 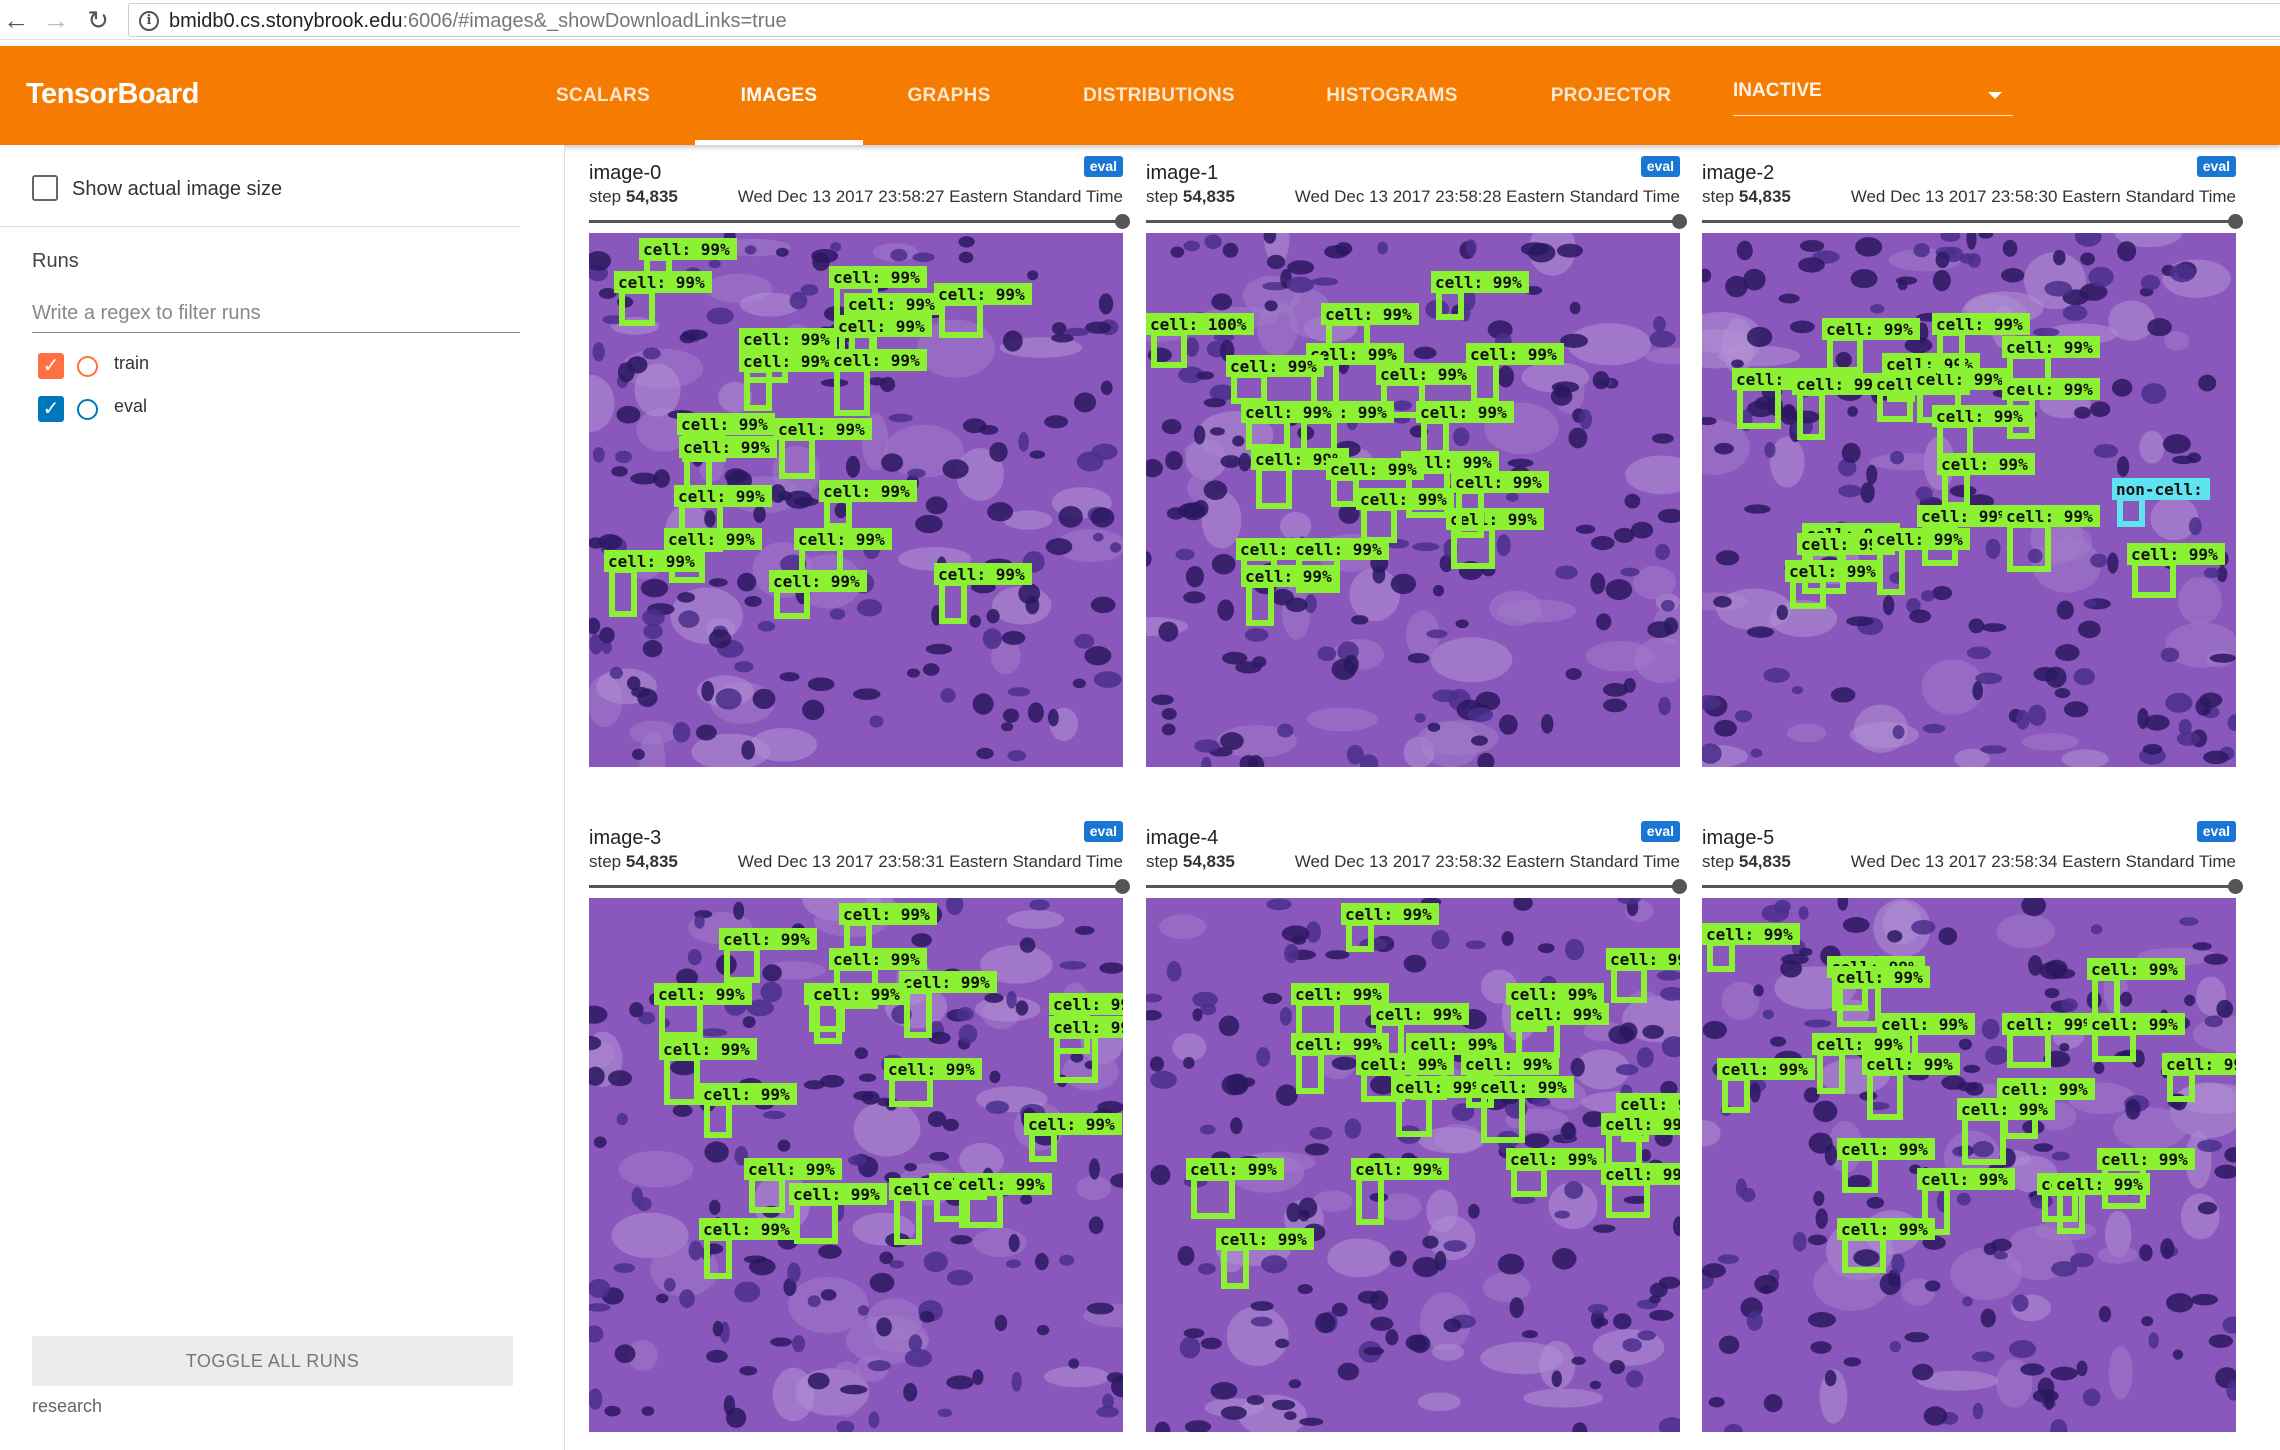 What do you see at coordinates (625, 173) in the screenshot?
I see `card-title: image-0` at bounding box center [625, 173].